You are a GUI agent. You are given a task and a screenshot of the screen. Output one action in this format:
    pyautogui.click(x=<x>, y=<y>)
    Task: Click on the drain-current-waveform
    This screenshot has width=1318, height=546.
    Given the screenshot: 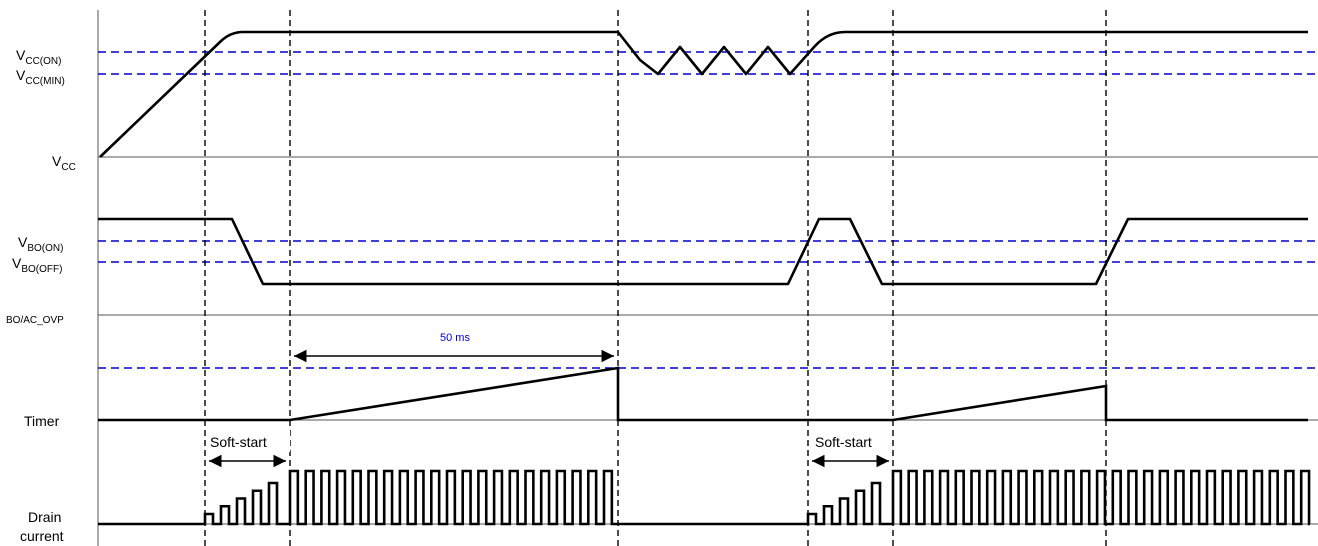 What is the action you would take?
    pyautogui.click(x=704, y=497)
    